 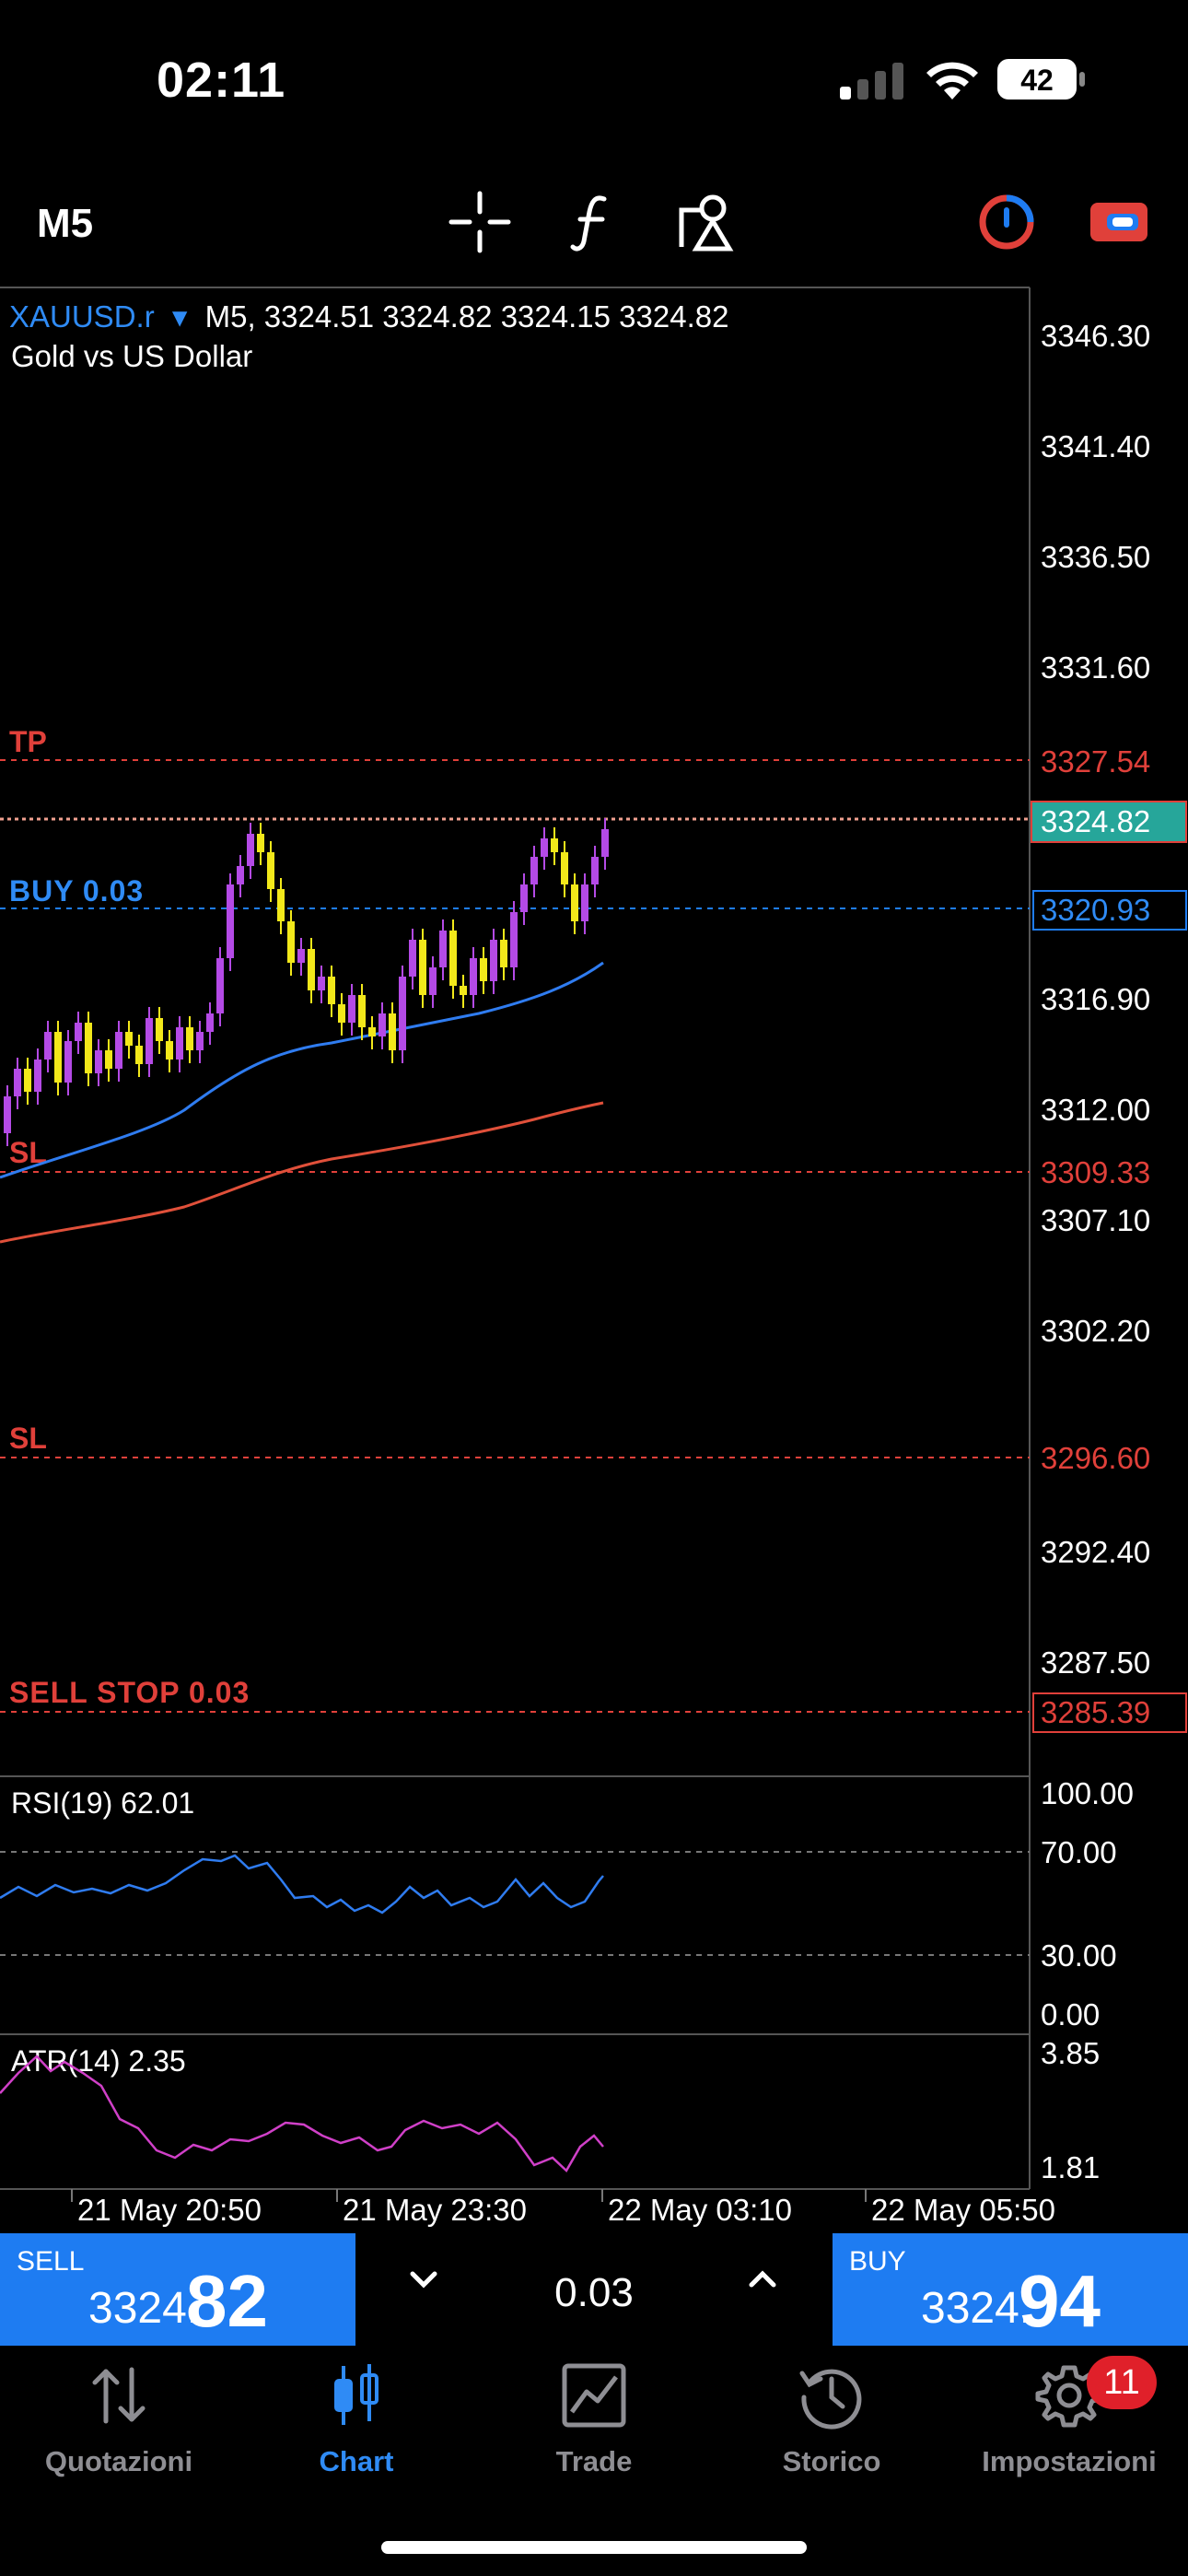 What do you see at coordinates (76, 890) in the screenshot?
I see `buy-order-label: BUY 0.03` at bounding box center [76, 890].